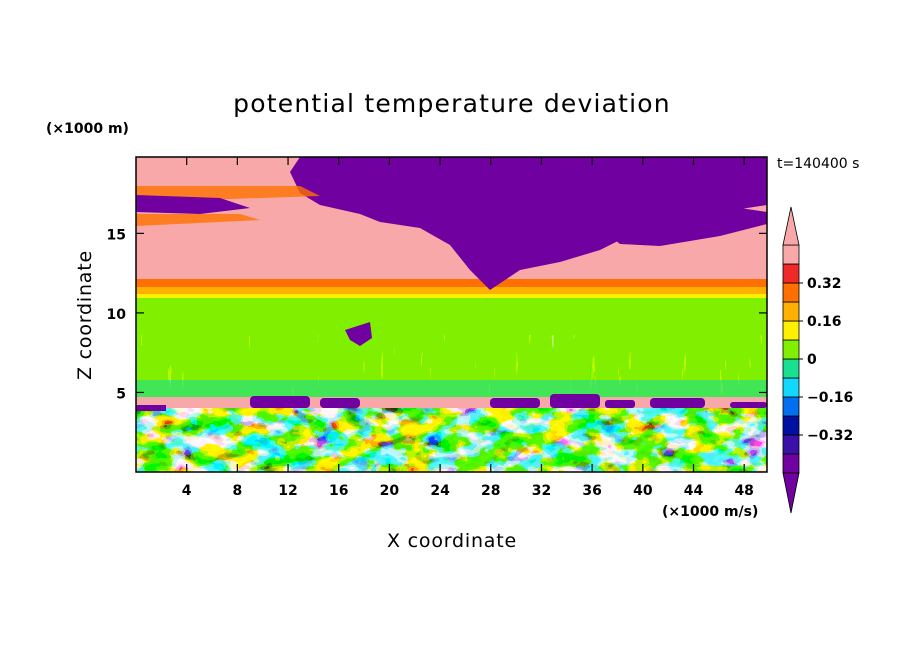 The width and height of the screenshot is (904, 654). Describe the element at coordinates (694, 491) in the screenshot. I see `x-tick-label: 44` at that location.